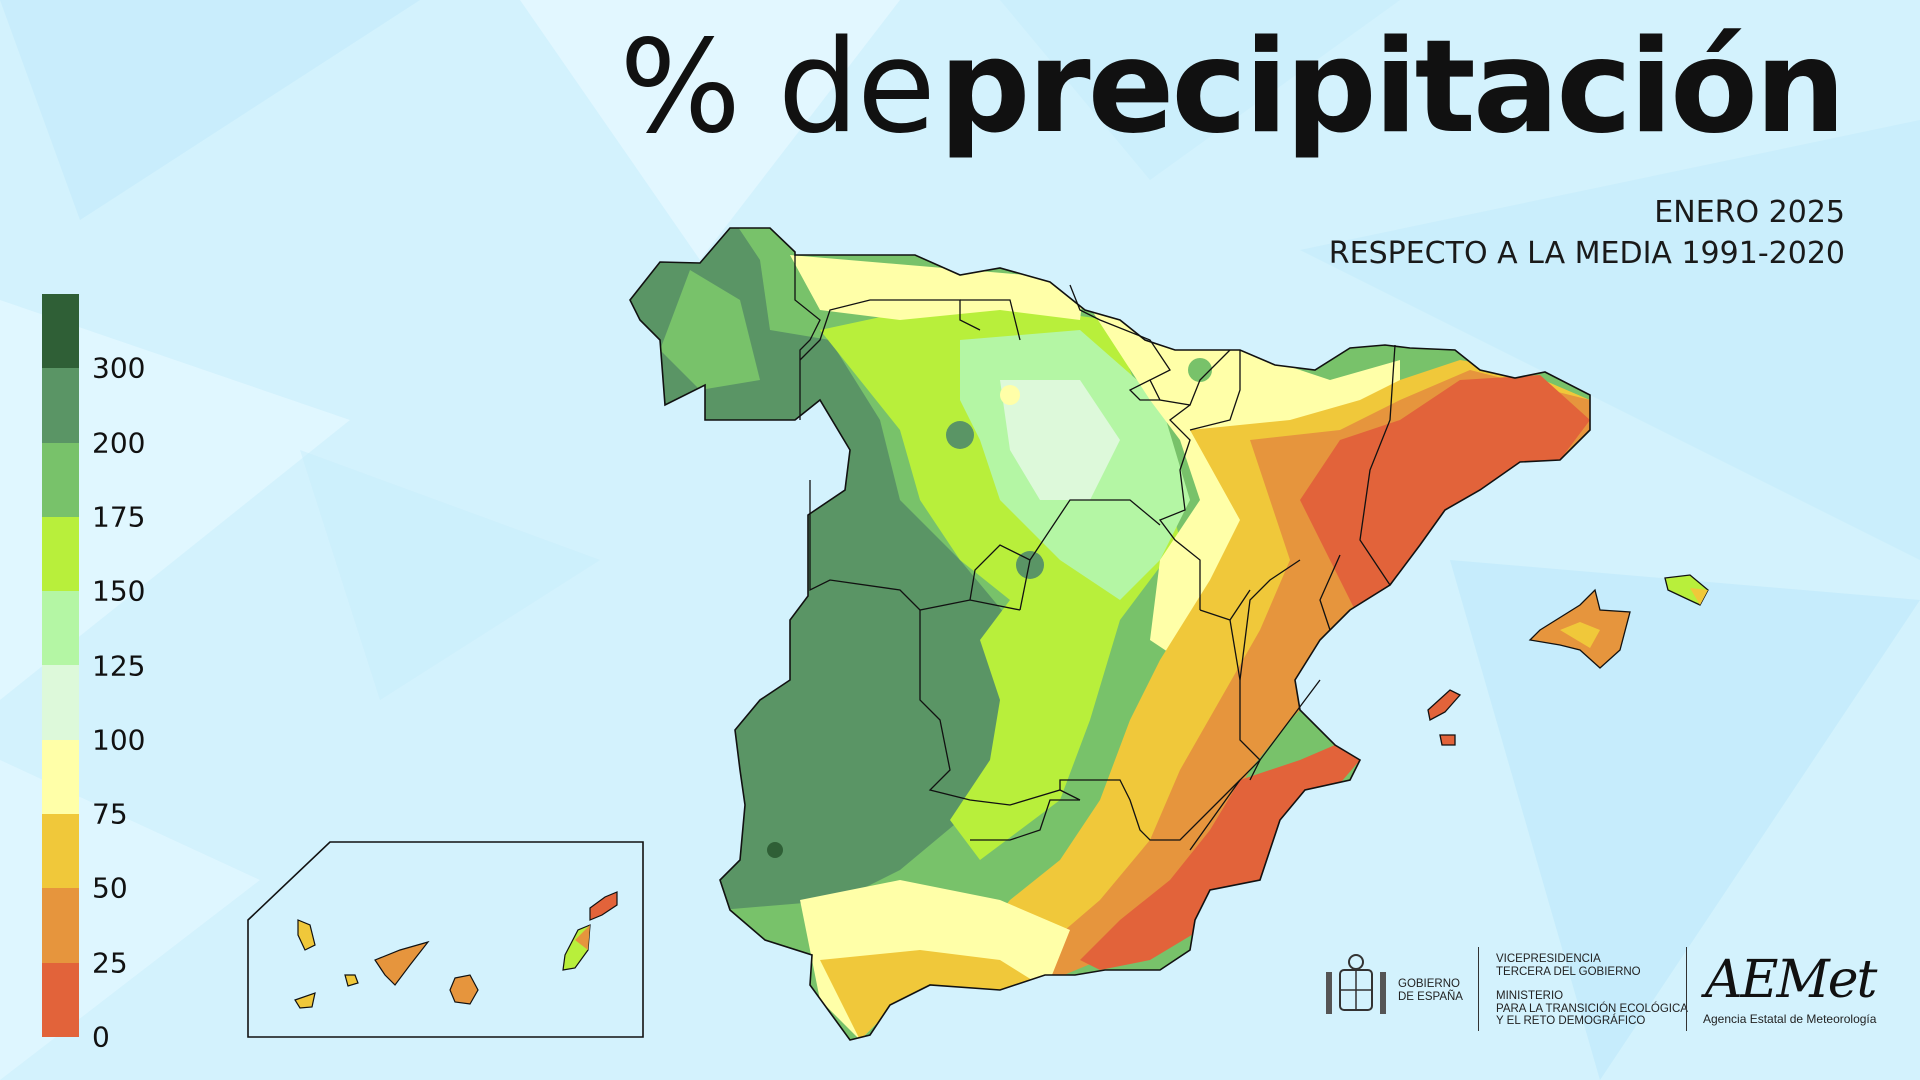 The image size is (1920, 1080). I want to click on page-title: % de precipitación, so click(1232, 88).